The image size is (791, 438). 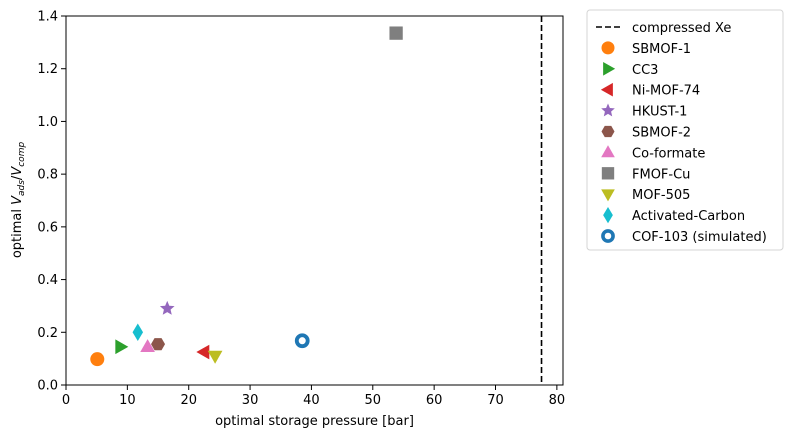 What do you see at coordinates (373, 400) in the screenshot?
I see `x-tick-label: 50` at bounding box center [373, 400].